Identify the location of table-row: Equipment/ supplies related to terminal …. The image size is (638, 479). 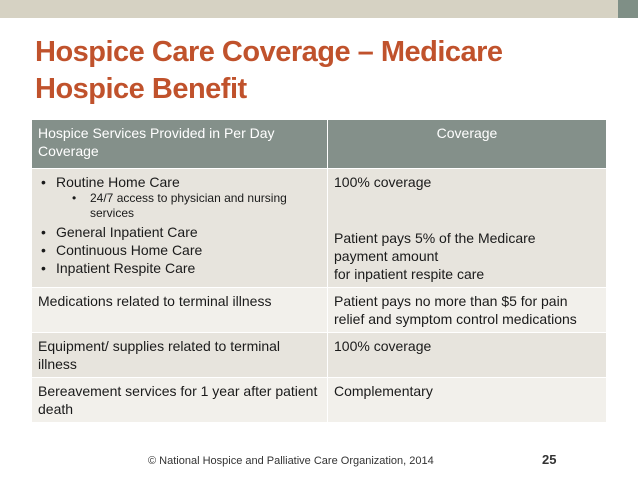
(319, 355).